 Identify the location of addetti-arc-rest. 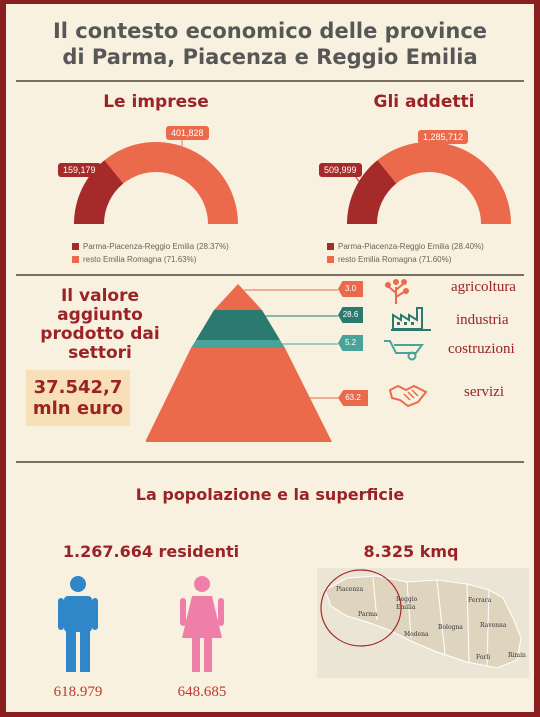
(444, 183).